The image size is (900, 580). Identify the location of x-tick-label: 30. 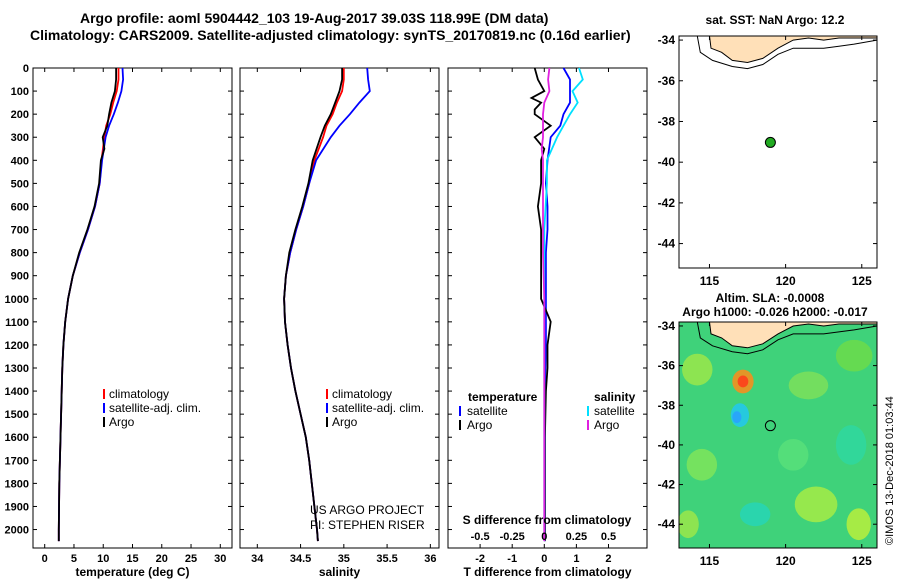
(220, 559).